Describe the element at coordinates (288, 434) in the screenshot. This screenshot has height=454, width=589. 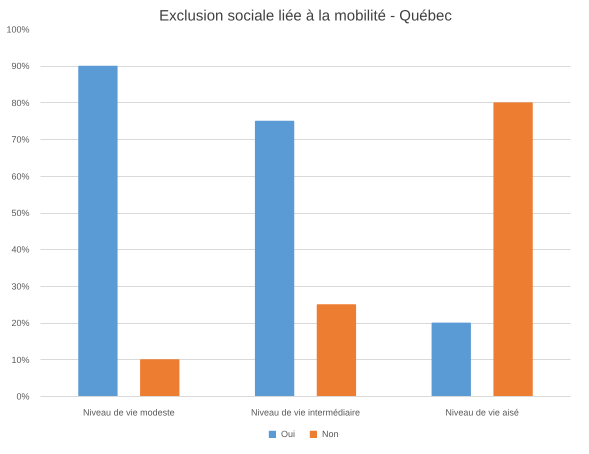
I see `legend-label: Oui` at that location.